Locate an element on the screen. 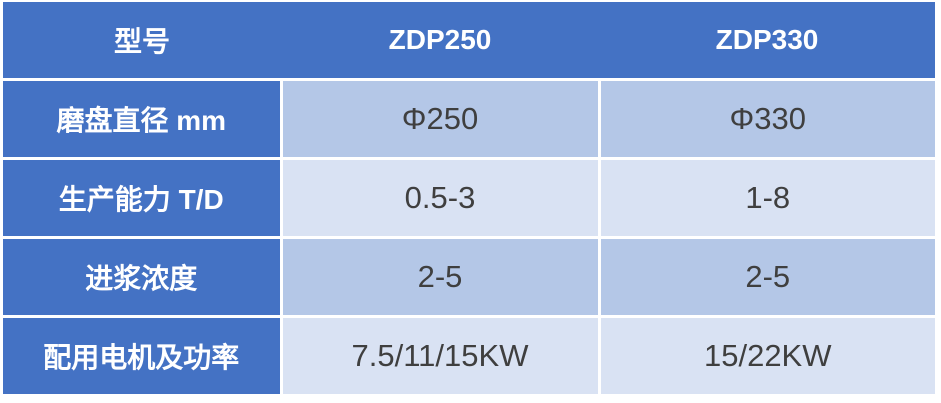 Image resolution: width=941 pixels, height=403 pixels. row-label-motor-power: 配用电机及功率 is located at coordinates (142, 354).